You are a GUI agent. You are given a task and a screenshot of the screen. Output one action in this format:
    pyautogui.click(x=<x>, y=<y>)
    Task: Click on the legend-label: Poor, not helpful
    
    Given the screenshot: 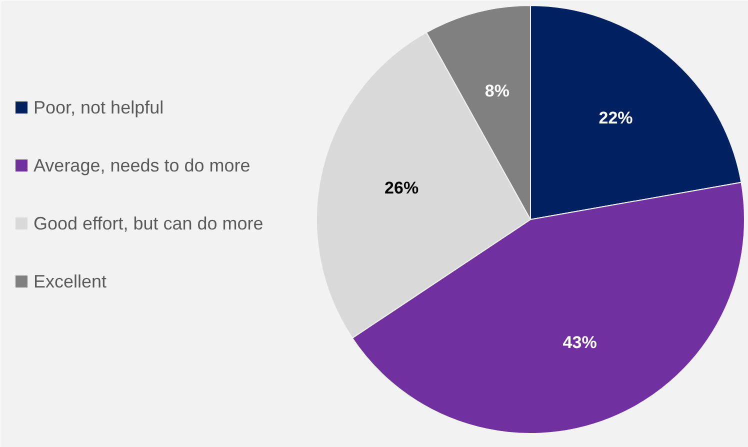 What is the action you would take?
    pyautogui.click(x=99, y=108)
    